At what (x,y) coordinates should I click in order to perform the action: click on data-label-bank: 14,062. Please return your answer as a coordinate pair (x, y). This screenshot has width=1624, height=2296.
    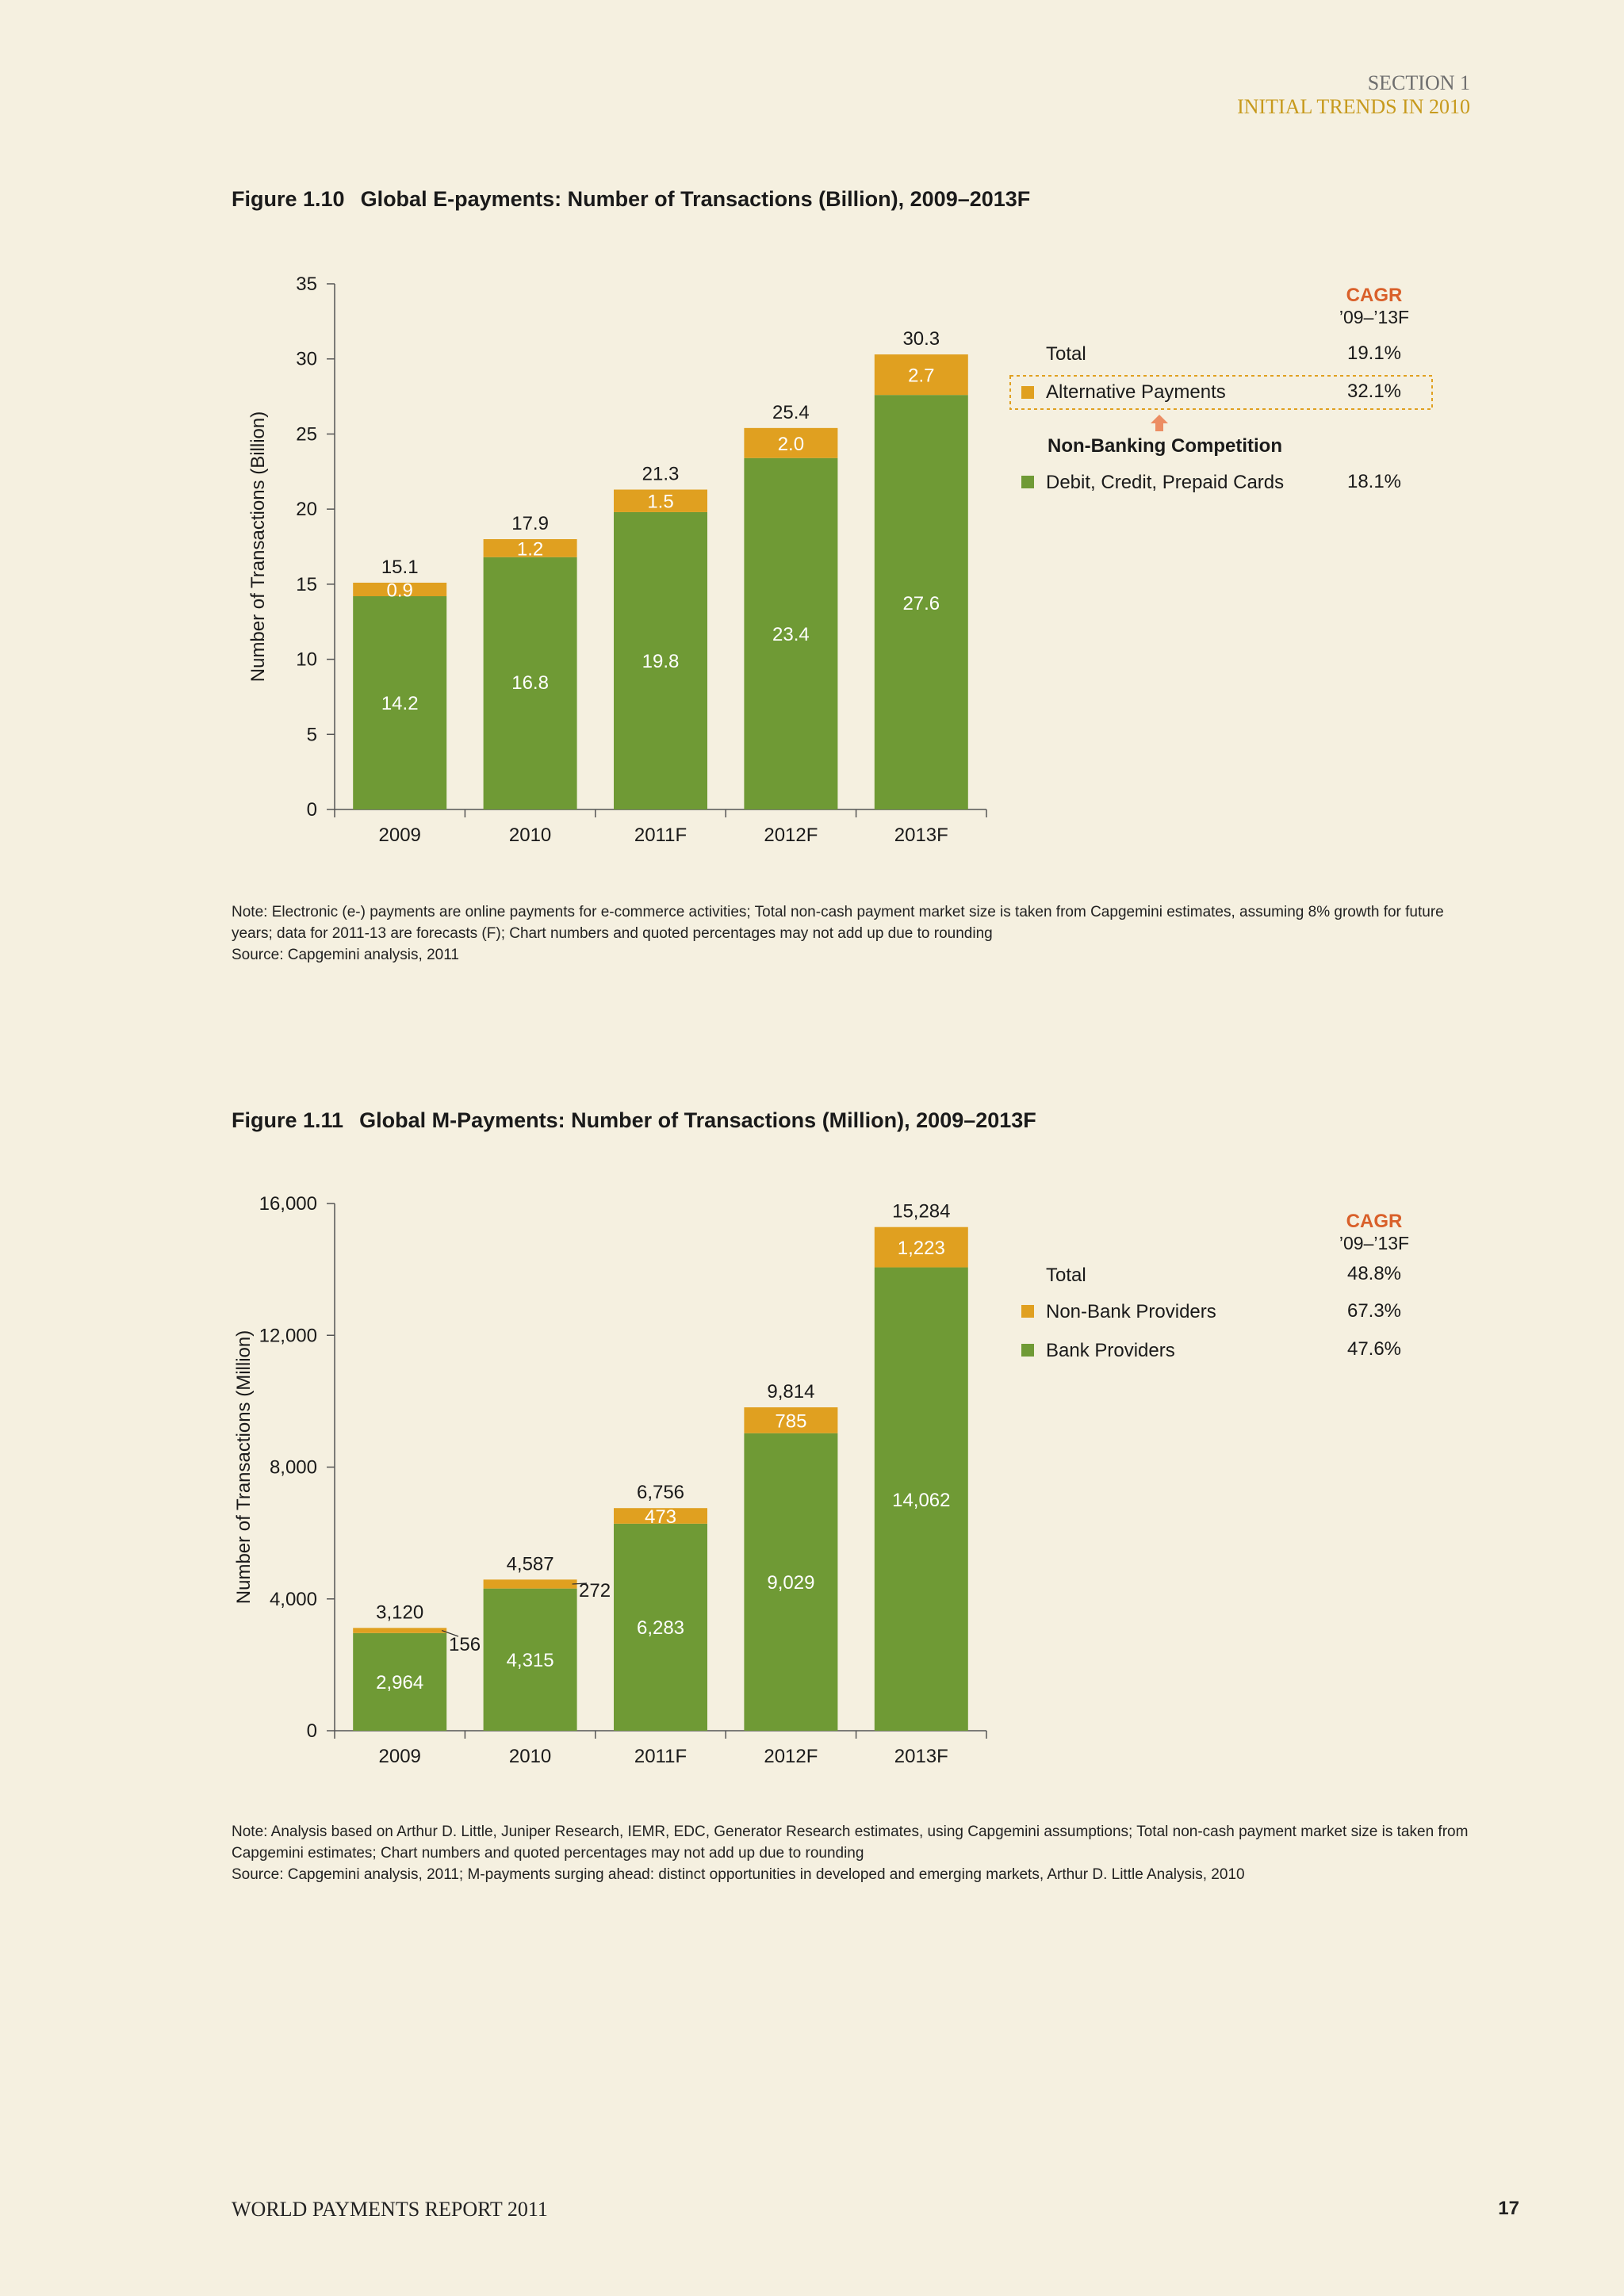
    Looking at the image, I should click on (921, 1501).